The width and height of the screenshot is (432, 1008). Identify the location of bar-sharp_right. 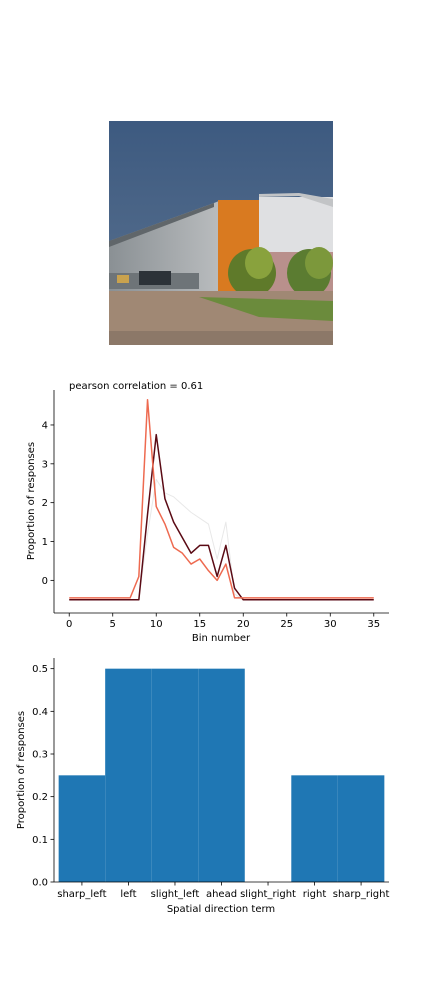
(361, 828).